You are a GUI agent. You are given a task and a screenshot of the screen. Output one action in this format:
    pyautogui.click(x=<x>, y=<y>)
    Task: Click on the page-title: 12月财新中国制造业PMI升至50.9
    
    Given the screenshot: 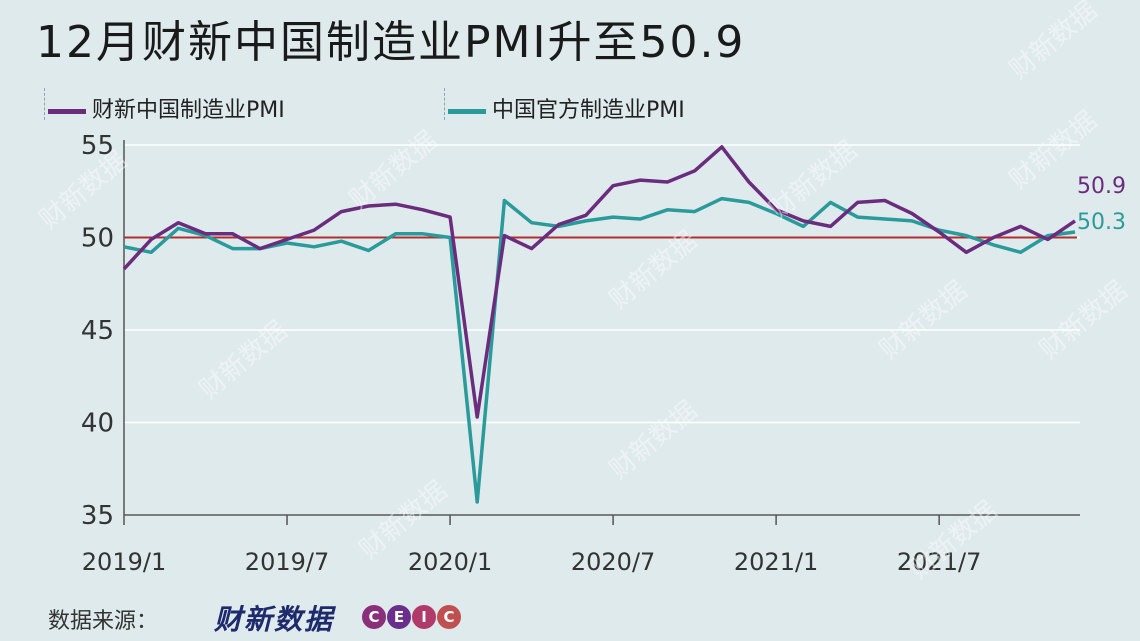 What is the action you would take?
    pyautogui.click(x=391, y=42)
    